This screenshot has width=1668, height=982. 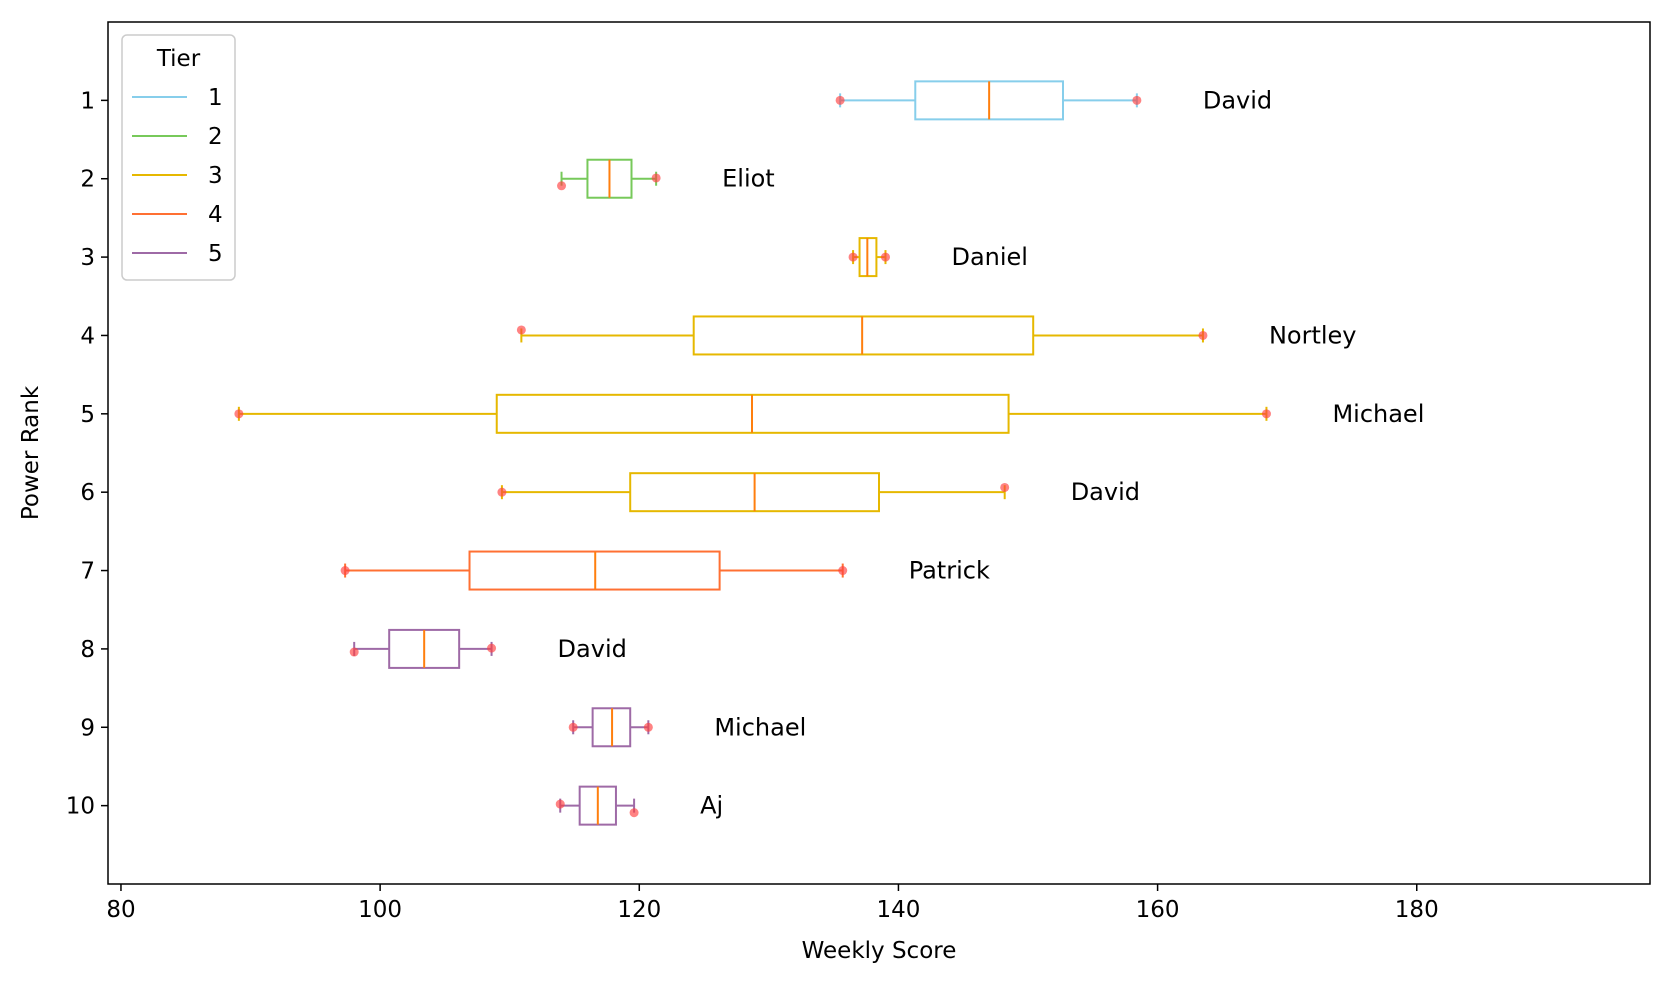 What do you see at coordinates (711, 806) in the screenshot?
I see `player-name-label: Aj` at bounding box center [711, 806].